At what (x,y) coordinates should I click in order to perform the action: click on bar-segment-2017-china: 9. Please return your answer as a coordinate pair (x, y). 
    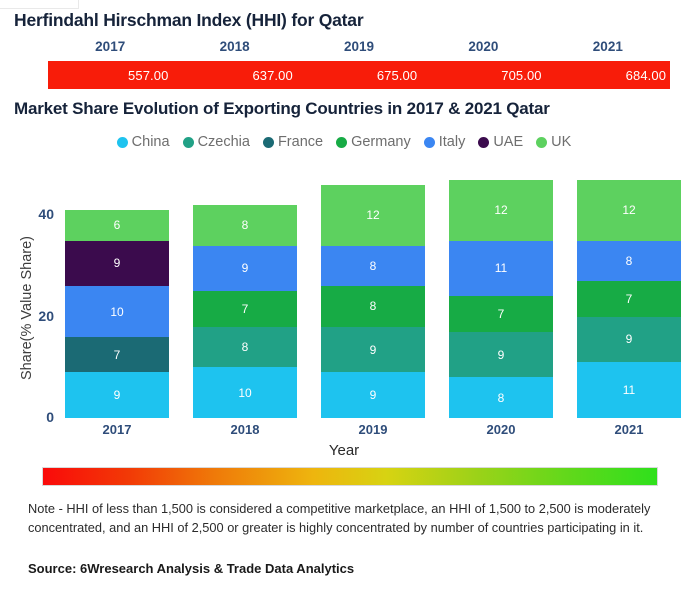
    Looking at the image, I should click on (117, 395).